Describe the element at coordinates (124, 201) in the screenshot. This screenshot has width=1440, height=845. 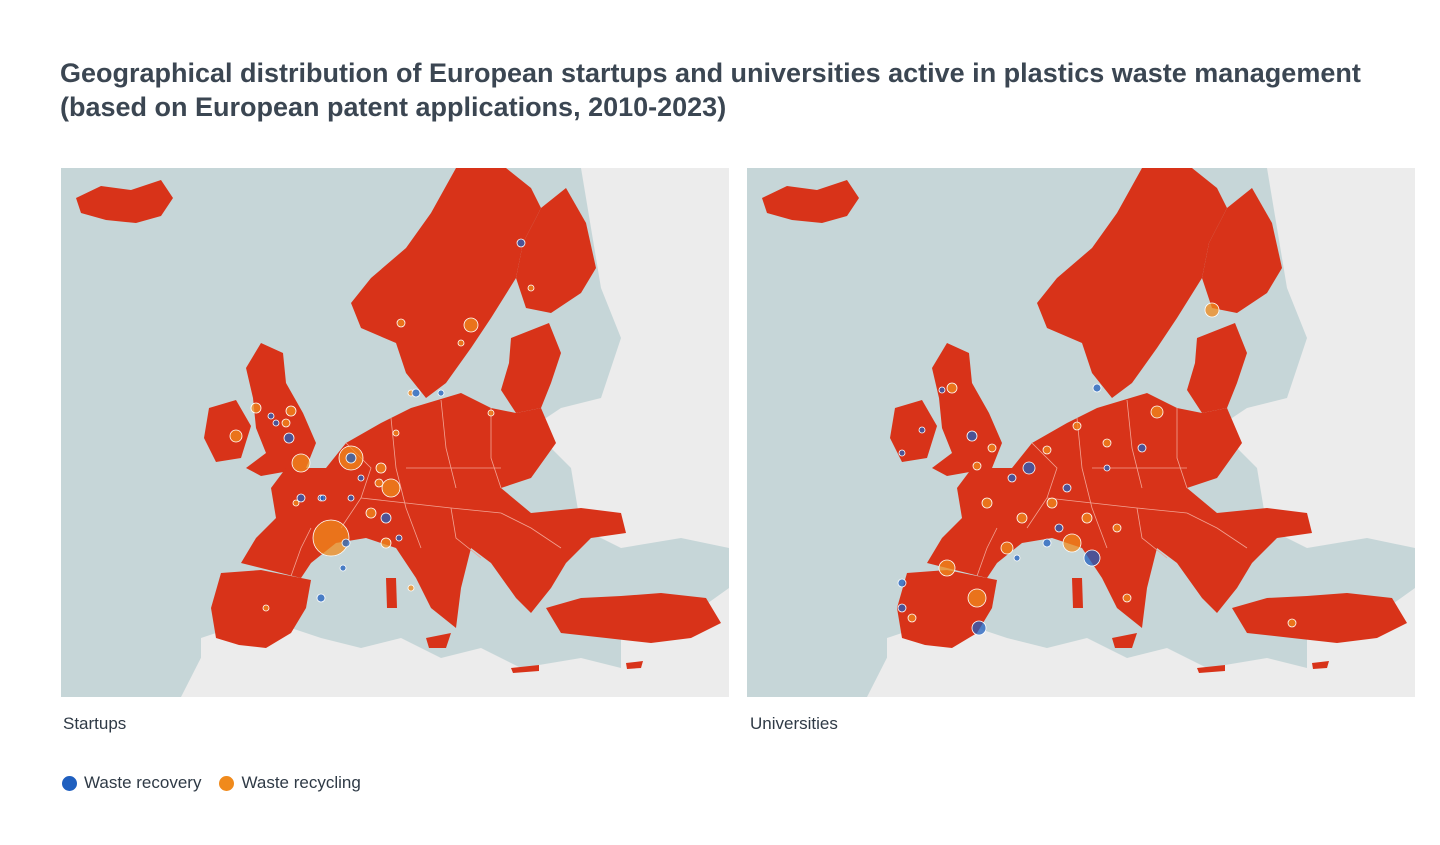
I see `country-iceland` at that location.